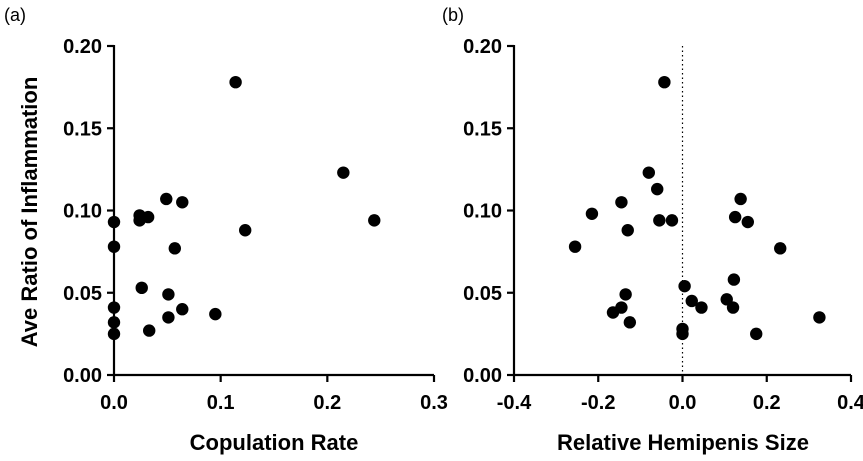 Image resolution: width=863 pixels, height=461 pixels. What do you see at coordinates (482, 376) in the screenshot?
I see `panel-b-y-tick-label: 0.00` at bounding box center [482, 376].